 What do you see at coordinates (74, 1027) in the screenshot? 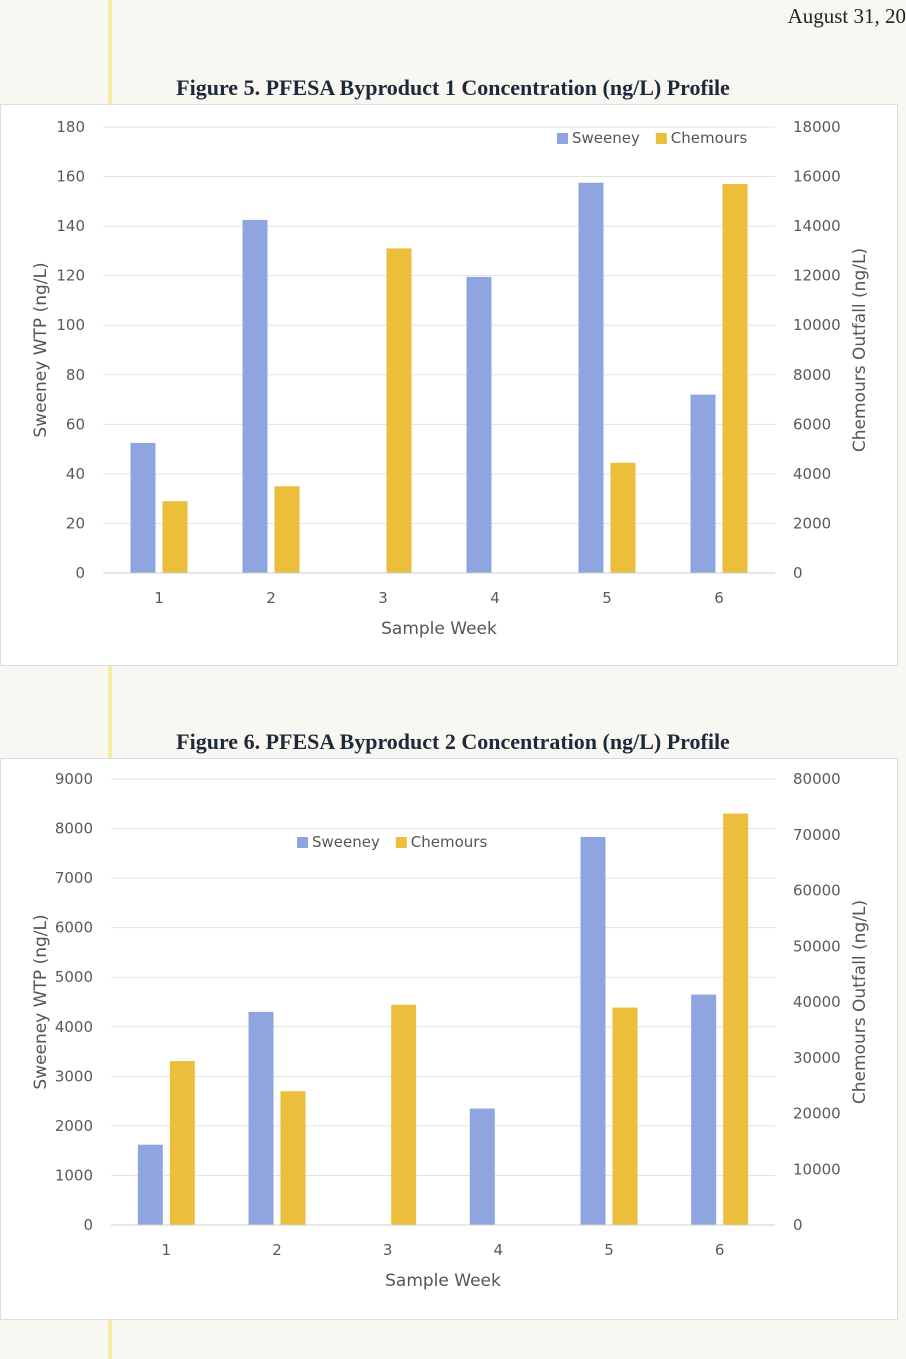
I see `left-axis-tick-label: 4000` at bounding box center [74, 1027].